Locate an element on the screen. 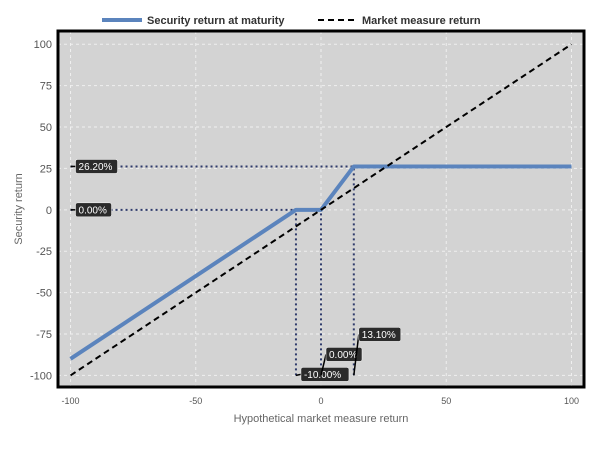 This screenshot has width=600, height=450. legend-label-market-return: Market measure return is located at coordinates (421, 21).